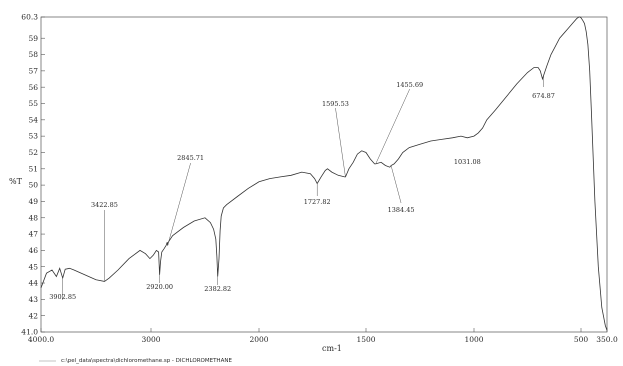 The height and width of the screenshot is (366, 623). What do you see at coordinates (33, 201) in the screenshot?
I see `y-tick-label: 49` at bounding box center [33, 201].